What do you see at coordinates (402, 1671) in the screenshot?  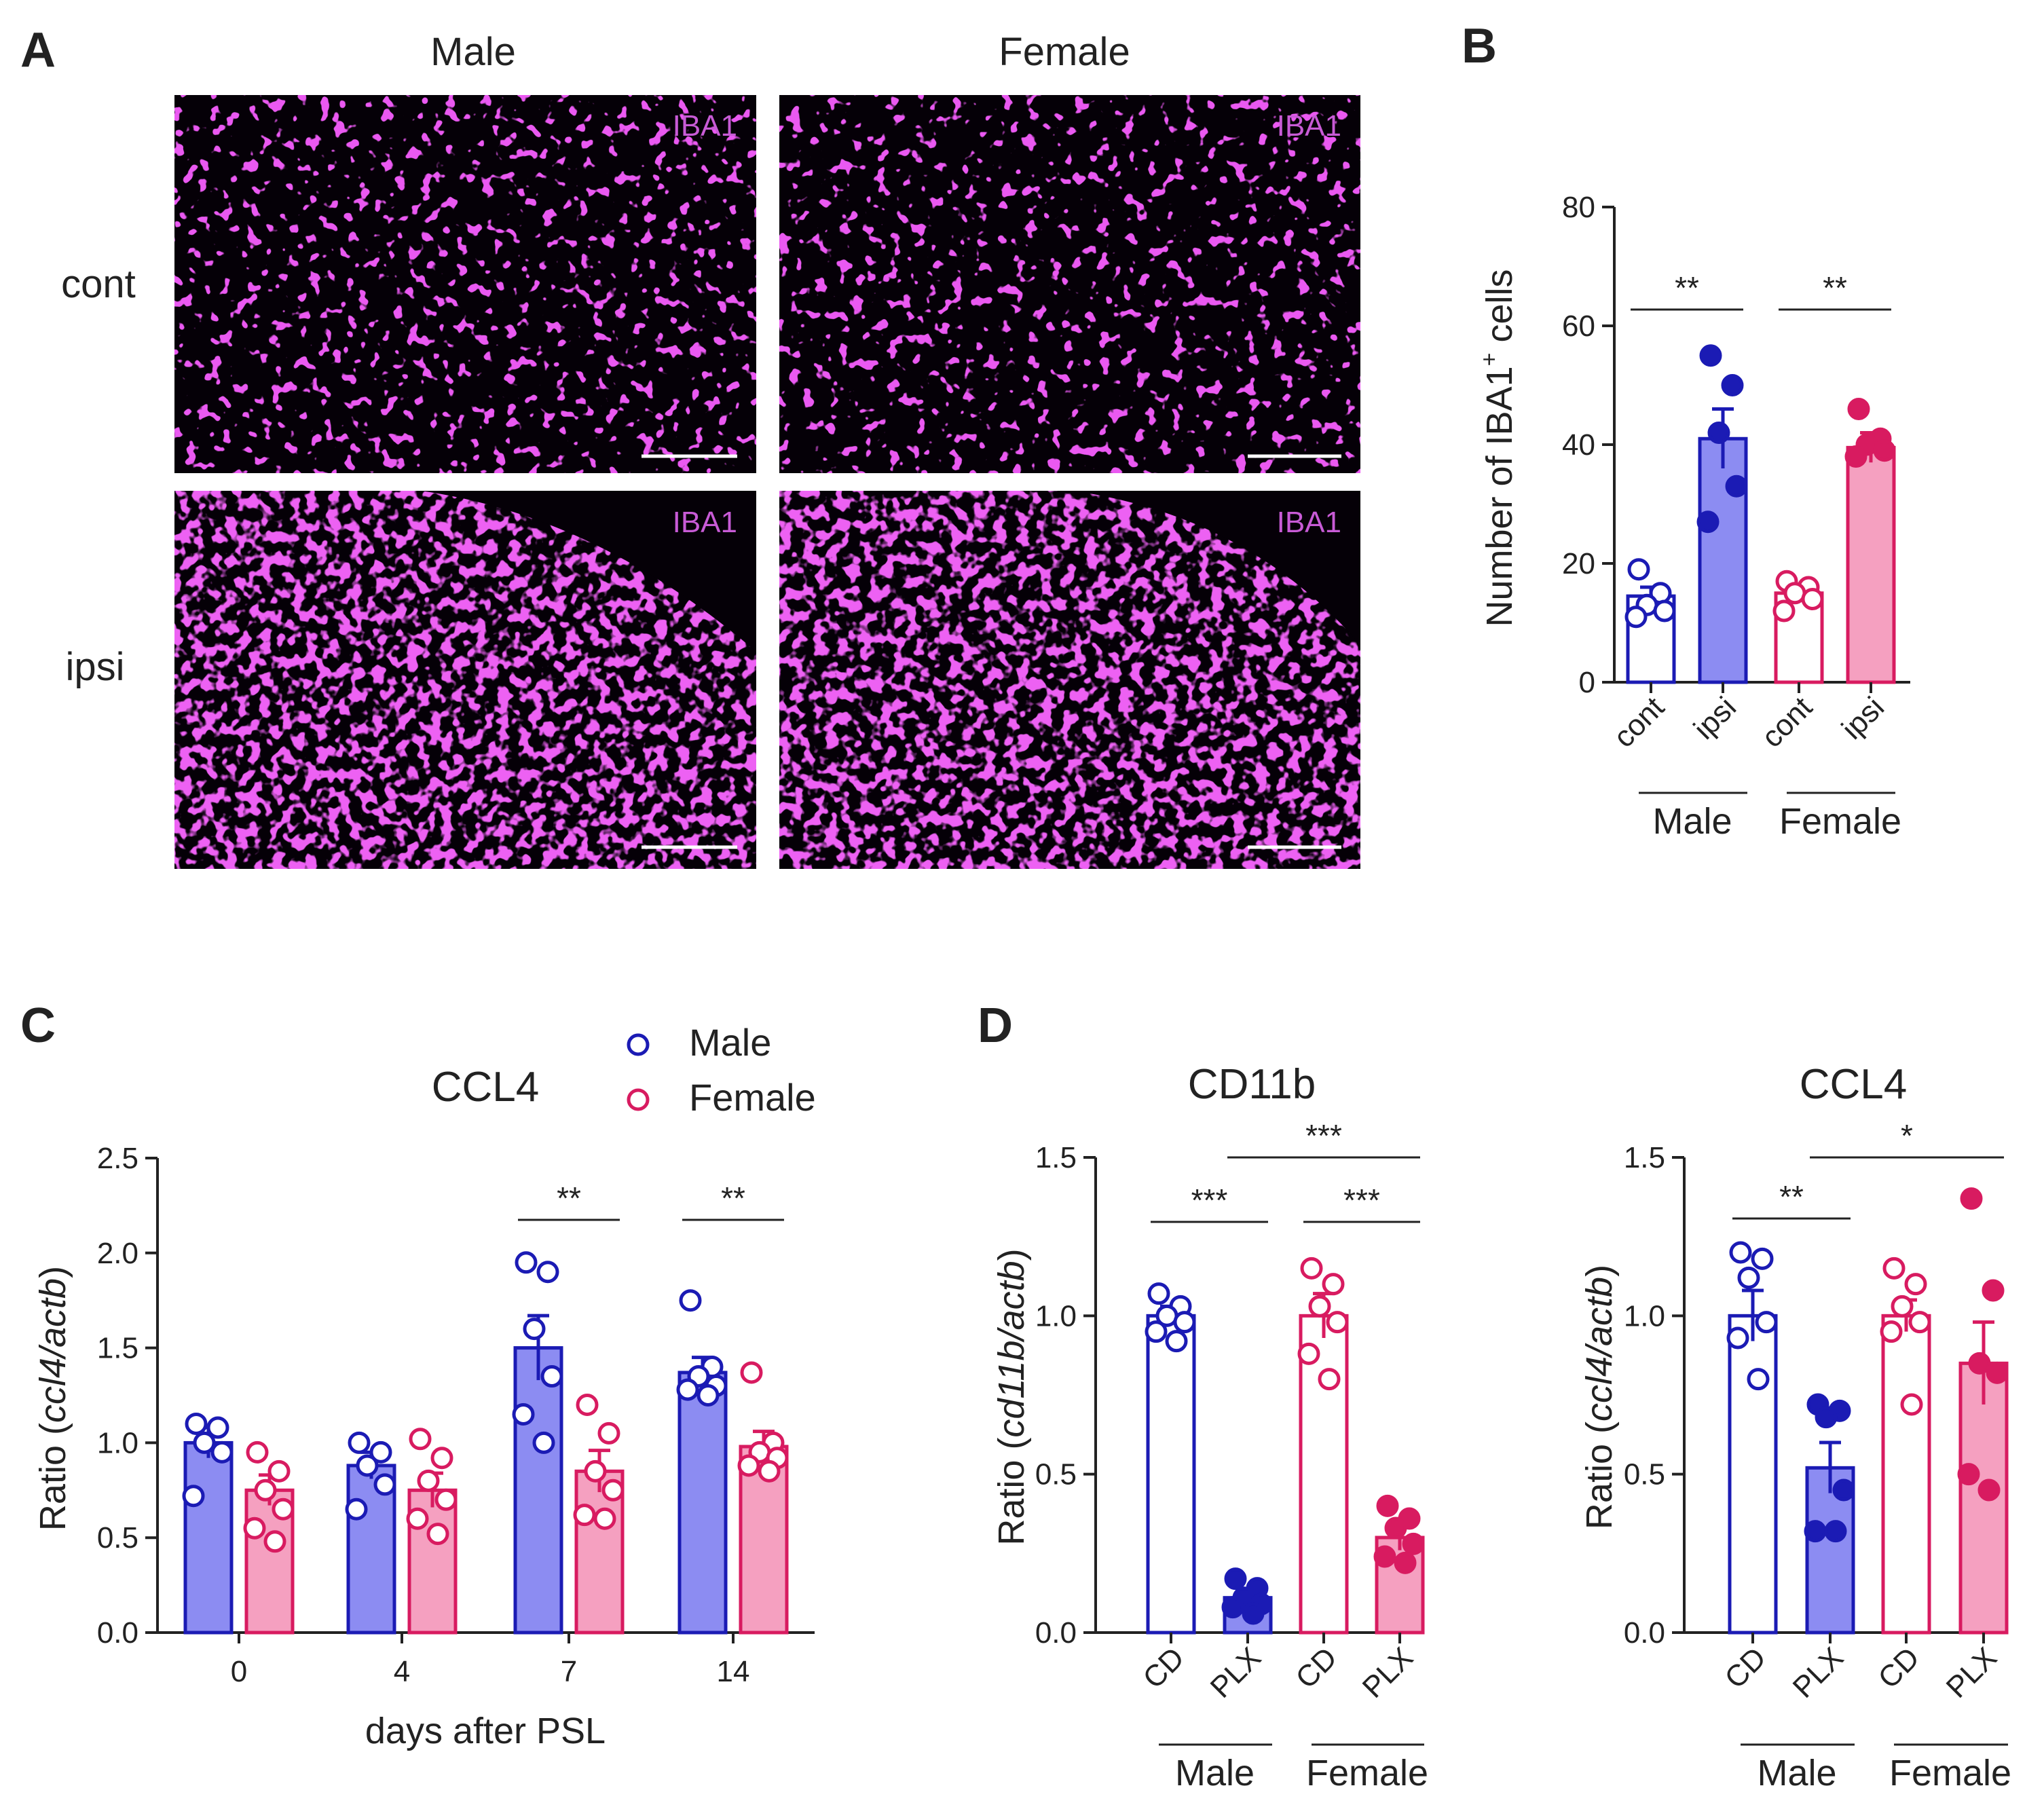 I see `x-tick-label: 4` at bounding box center [402, 1671].